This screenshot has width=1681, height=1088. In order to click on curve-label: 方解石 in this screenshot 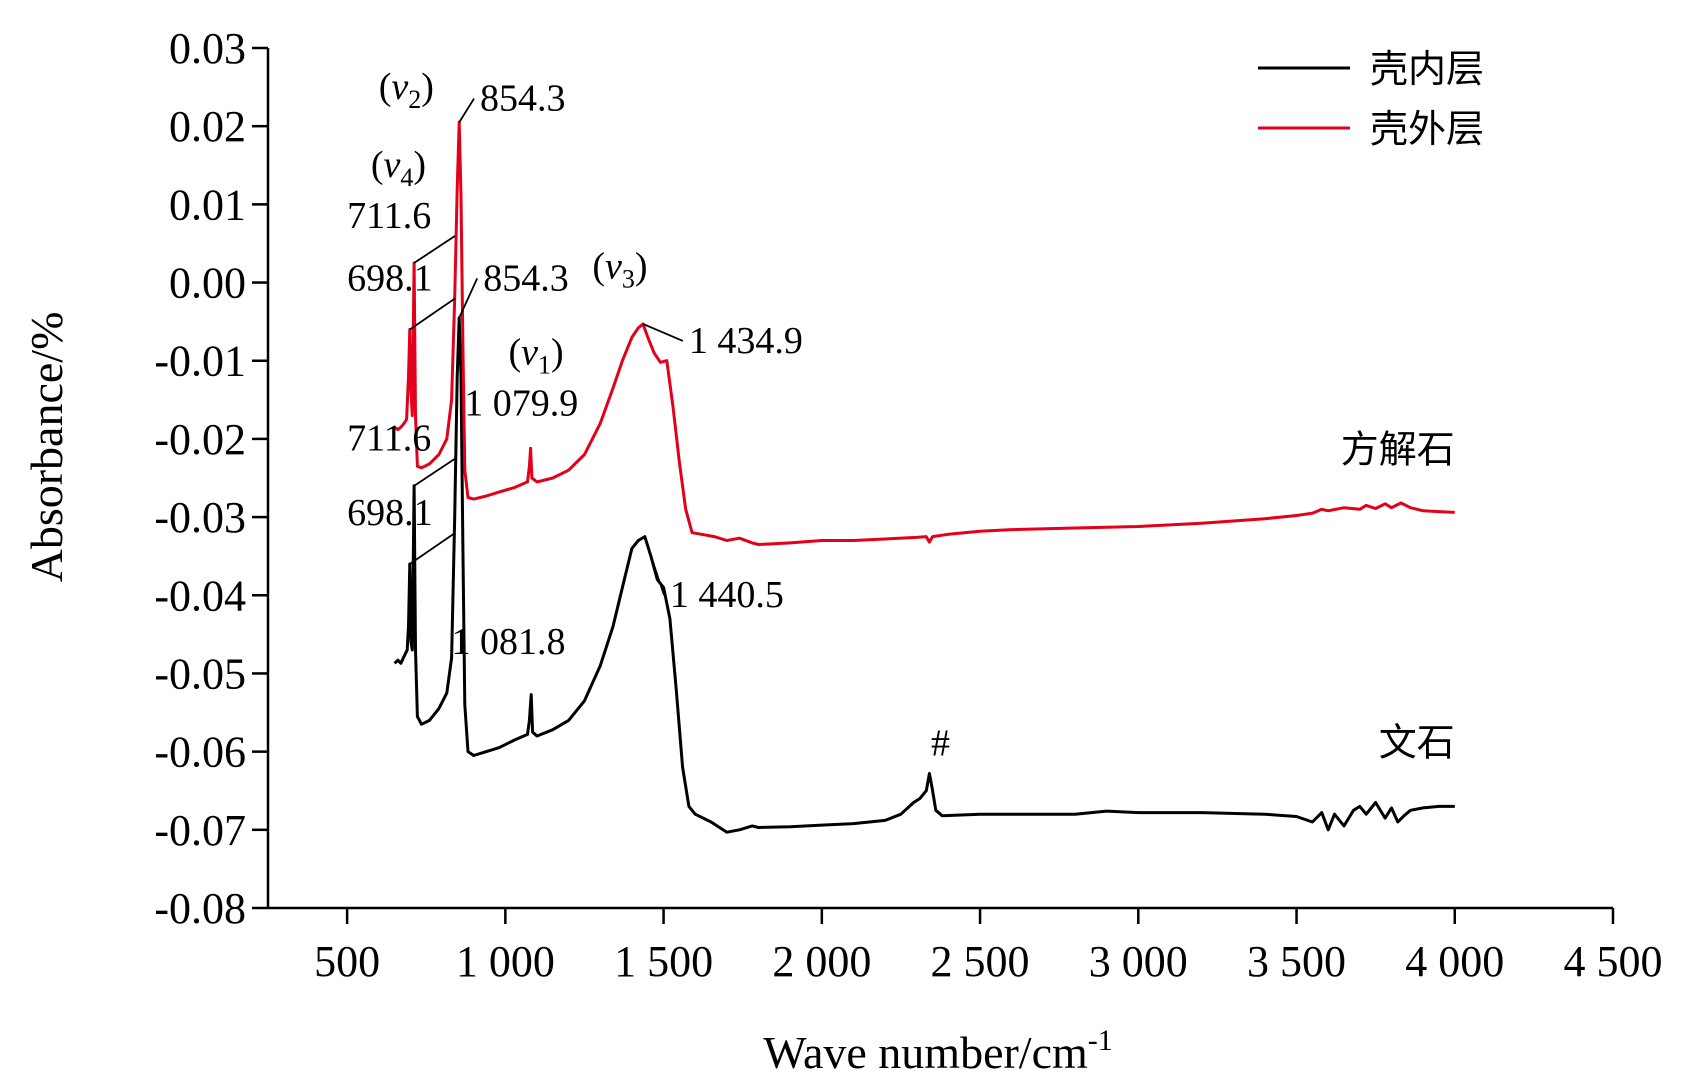, I will do `click(1398, 449)`.